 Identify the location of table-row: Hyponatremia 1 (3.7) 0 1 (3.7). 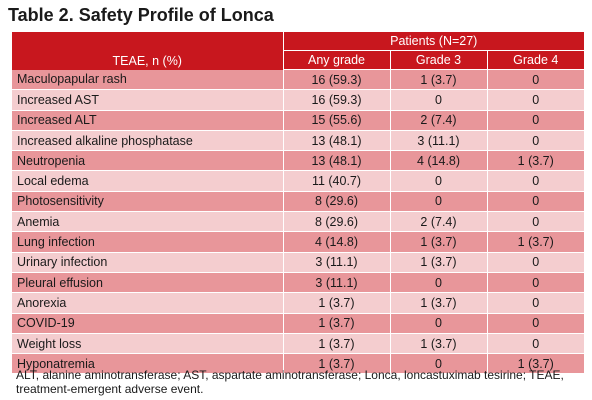
(298, 364).